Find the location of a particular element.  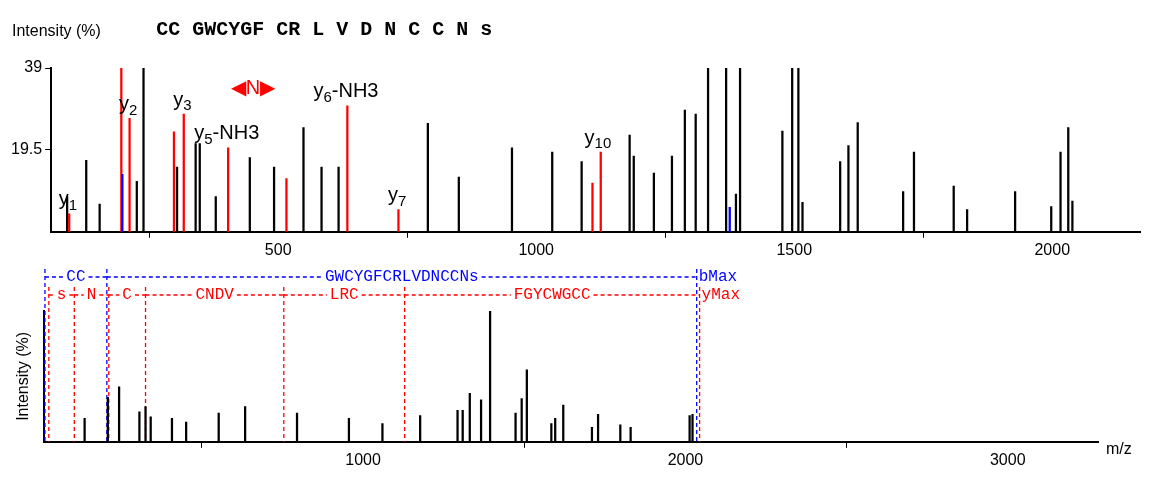

x-tick-label: 3000 is located at coordinates (1007, 459).